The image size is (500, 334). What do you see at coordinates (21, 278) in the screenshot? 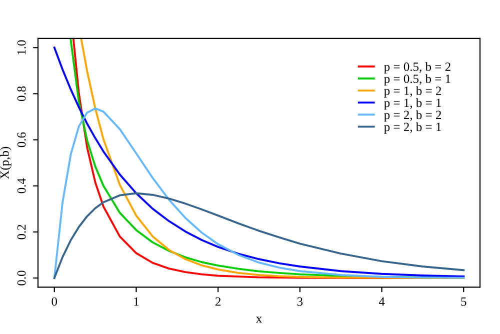
I see `y-tick-label: 0.0` at bounding box center [21, 278].